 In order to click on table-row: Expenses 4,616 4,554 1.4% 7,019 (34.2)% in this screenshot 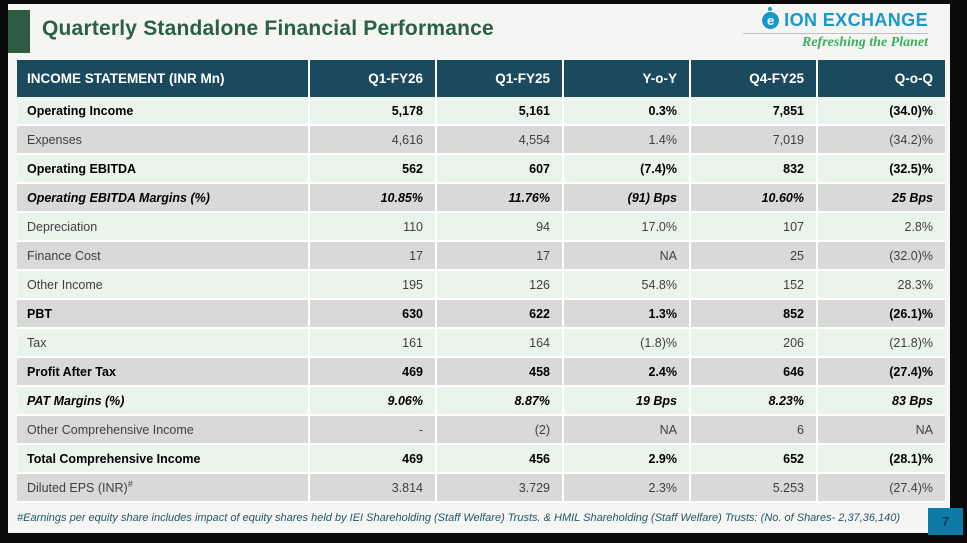, I will do `click(481, 140)`.